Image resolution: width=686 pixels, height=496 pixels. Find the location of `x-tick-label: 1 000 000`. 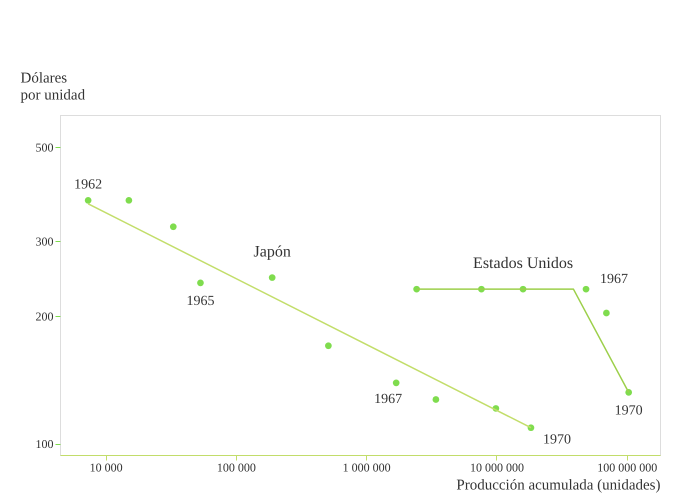

x-tick-label: 1 000 000 is located at coordinates (366, 467).